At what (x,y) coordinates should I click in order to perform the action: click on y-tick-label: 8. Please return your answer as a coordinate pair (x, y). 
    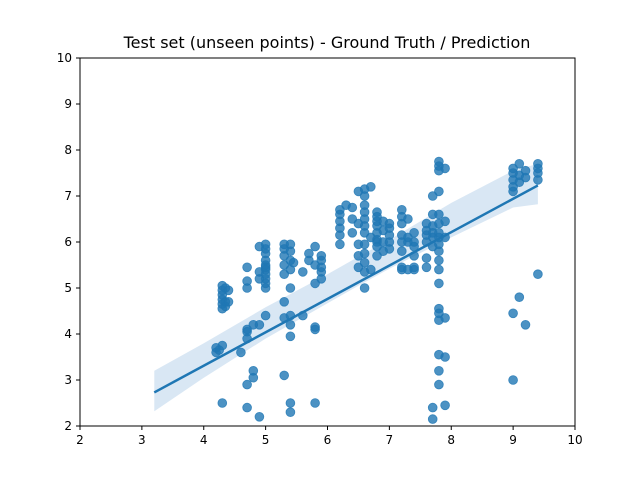
    Looking at the image, I should click on (68, 150).